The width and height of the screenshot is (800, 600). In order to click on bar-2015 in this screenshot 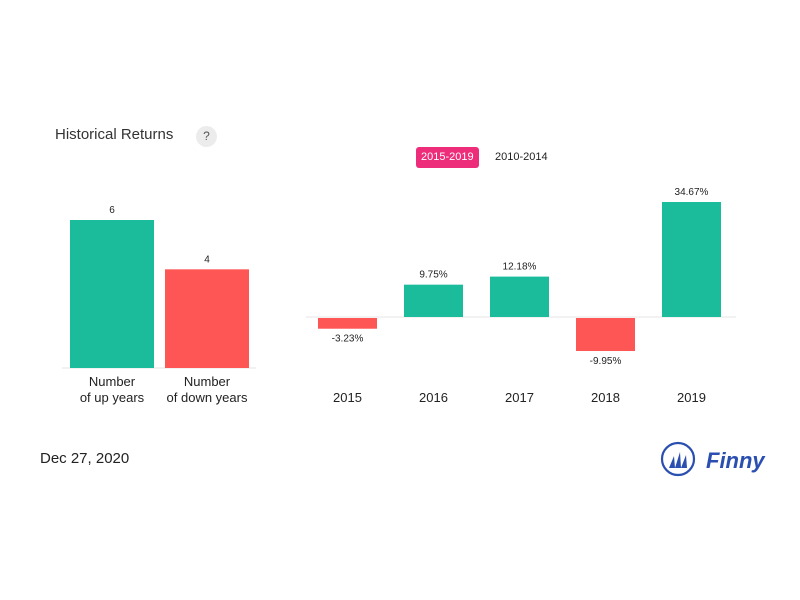, I will do `click(347, 323)`.